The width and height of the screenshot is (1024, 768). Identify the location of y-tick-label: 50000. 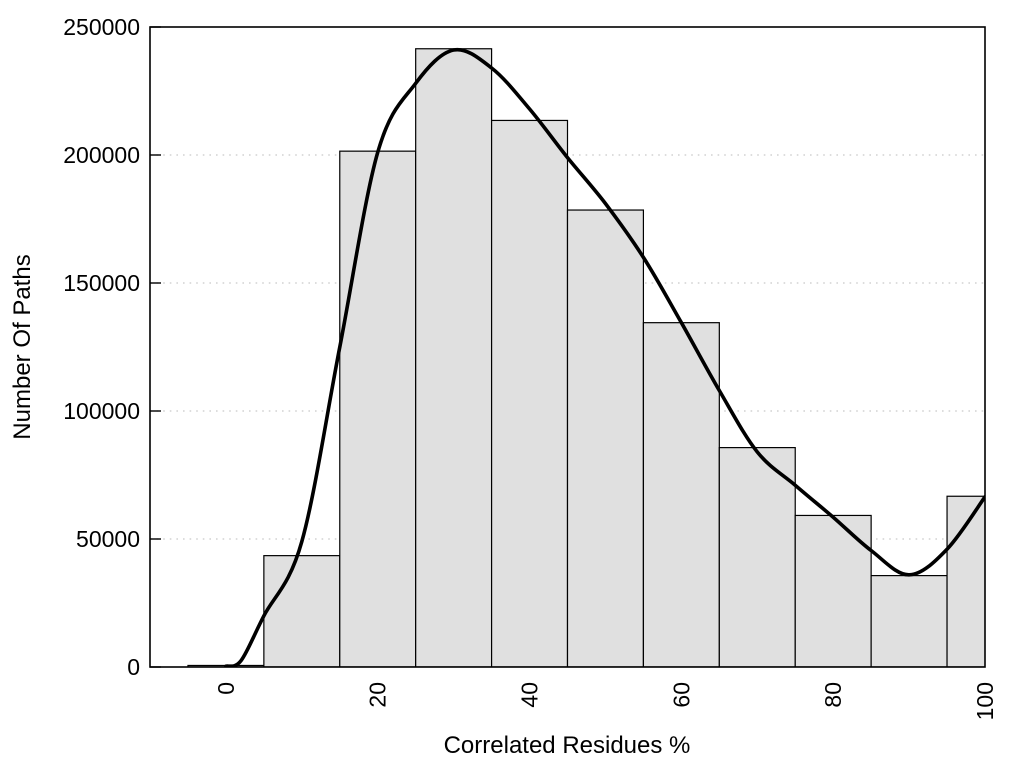
(108, 539).